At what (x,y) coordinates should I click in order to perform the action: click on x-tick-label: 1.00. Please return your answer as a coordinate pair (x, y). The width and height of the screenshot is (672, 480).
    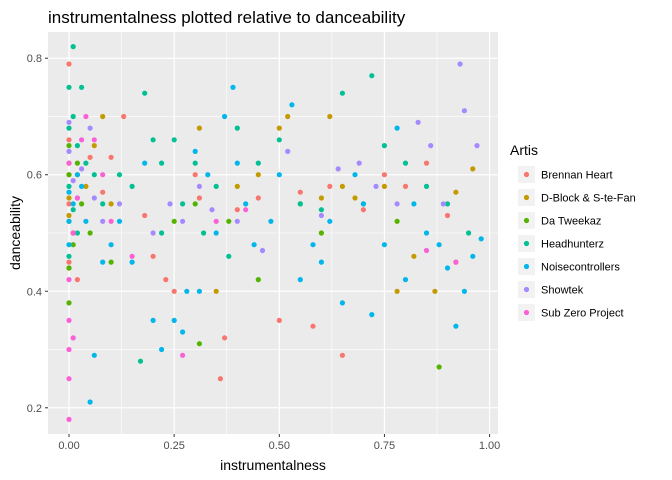
    Looking at the image, I should click on (489, 446).